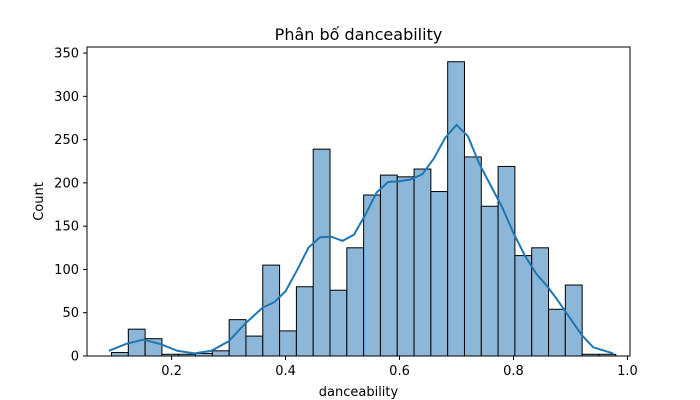  Describe the element at coordinates (75, 357) in the screenshot. I see `y-tick-label: 0` at that location.